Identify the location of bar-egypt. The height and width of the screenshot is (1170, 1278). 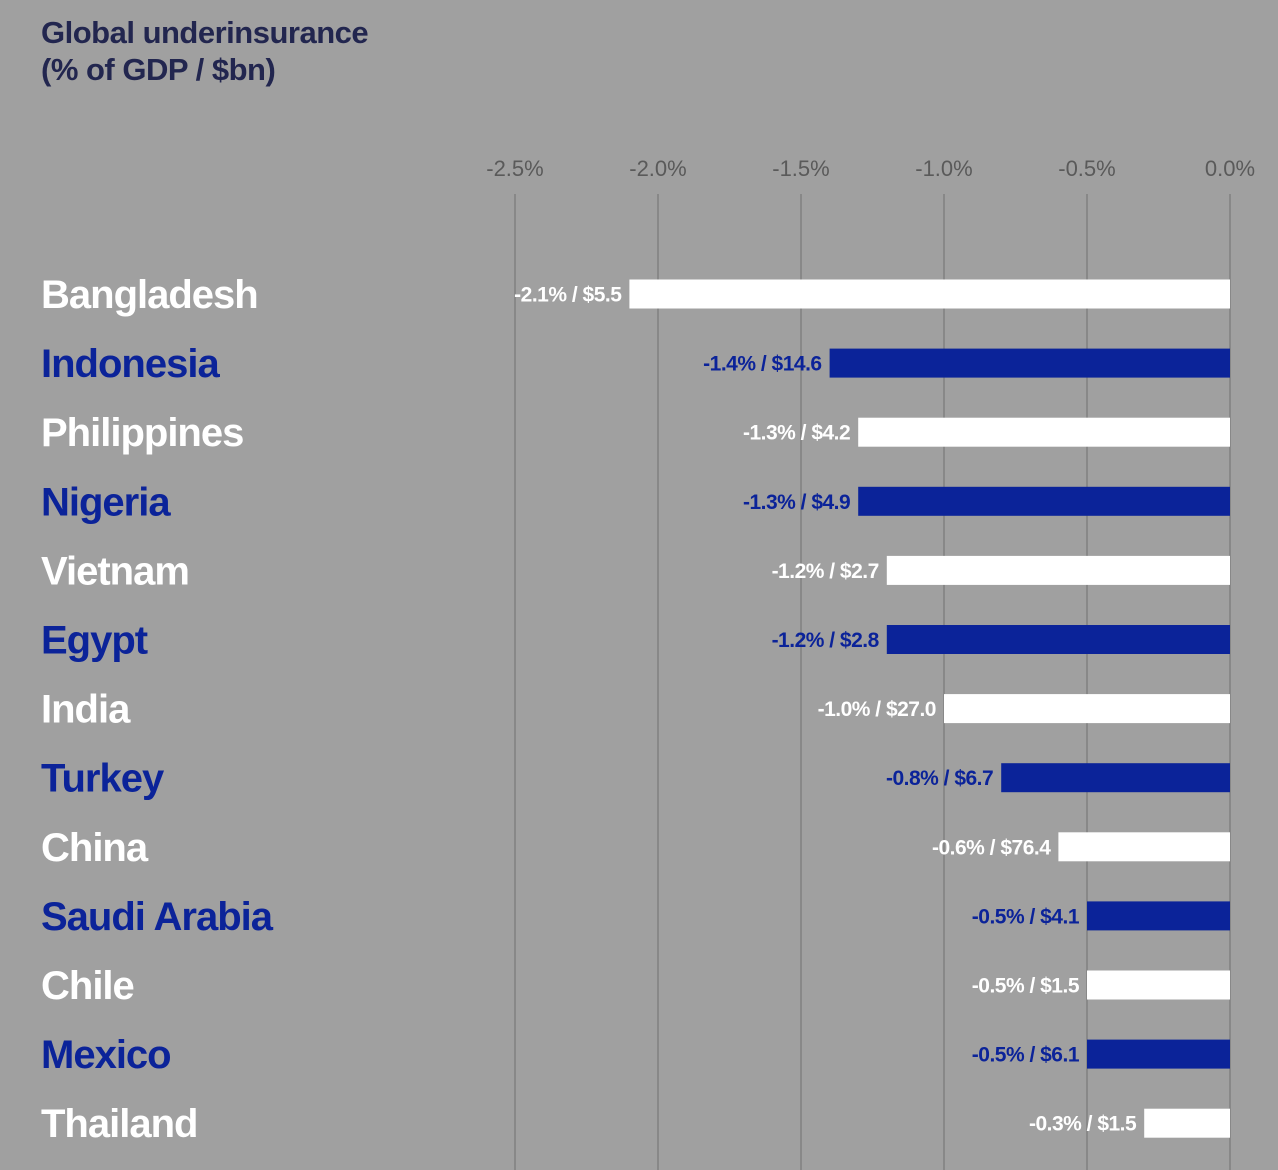
(1058, 639).